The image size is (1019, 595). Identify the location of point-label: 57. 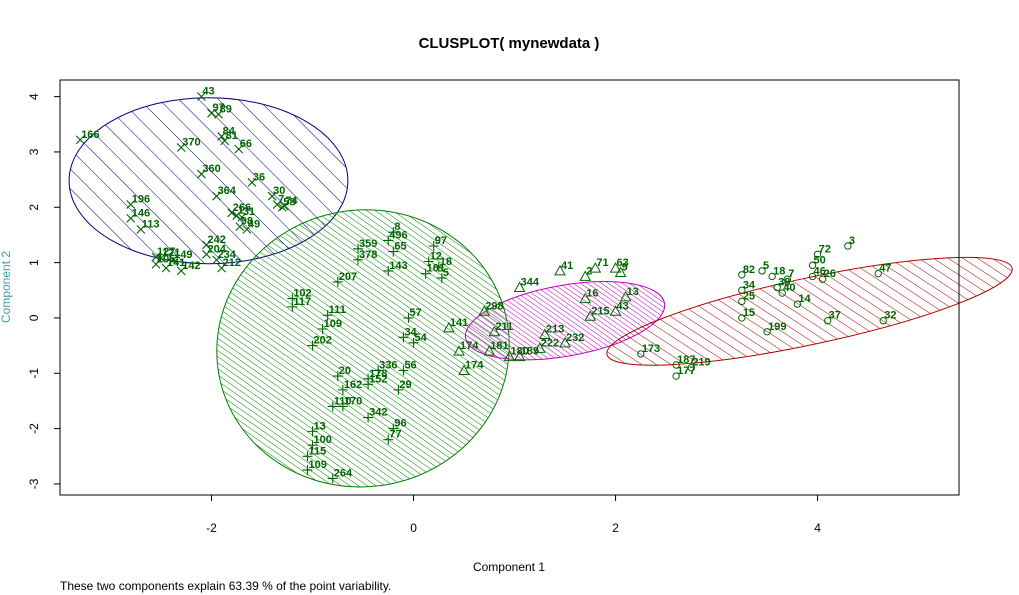
(415, 313).